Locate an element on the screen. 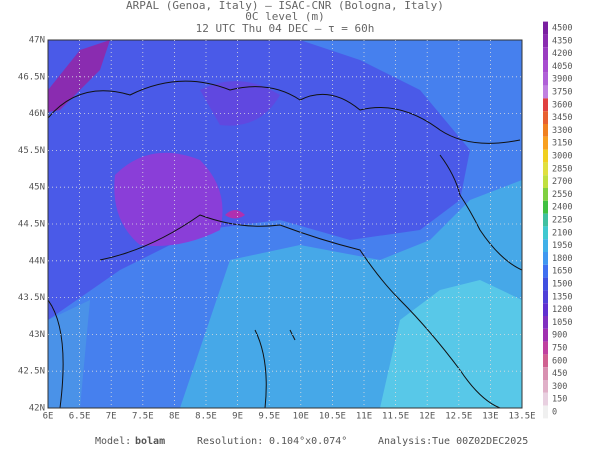  lat-label: 42N is located at coordinates (37, 409).